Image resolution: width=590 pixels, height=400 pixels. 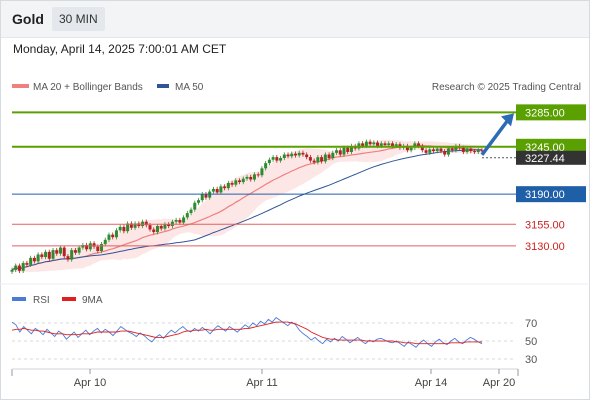 What do you see at coordinates (163, 86) in the screenshot?
I see `ma50-legend-swatch` at bounding box center [163, 86].